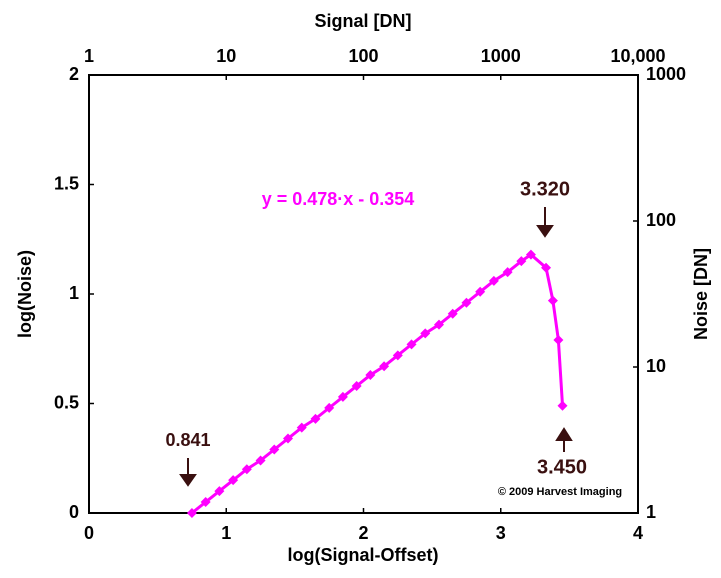 The width and height of the screenshot is (721, 578). What do you see at coordinates (501, 56) in the screenshot?
I see `x2-tick-label: 1000` at bounding box center [501, 56].